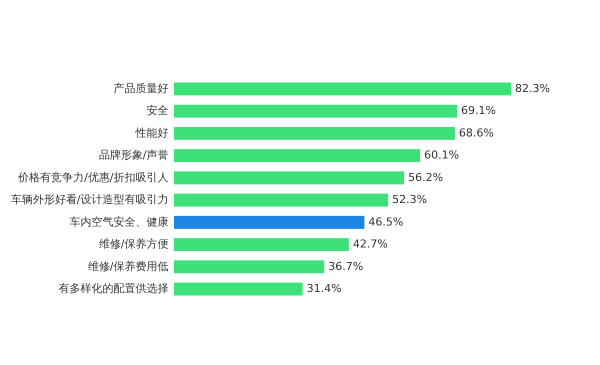 The width and height of the screenshot is (600, 365). I want to click on data-label: 69.1%, so click(478, 111).